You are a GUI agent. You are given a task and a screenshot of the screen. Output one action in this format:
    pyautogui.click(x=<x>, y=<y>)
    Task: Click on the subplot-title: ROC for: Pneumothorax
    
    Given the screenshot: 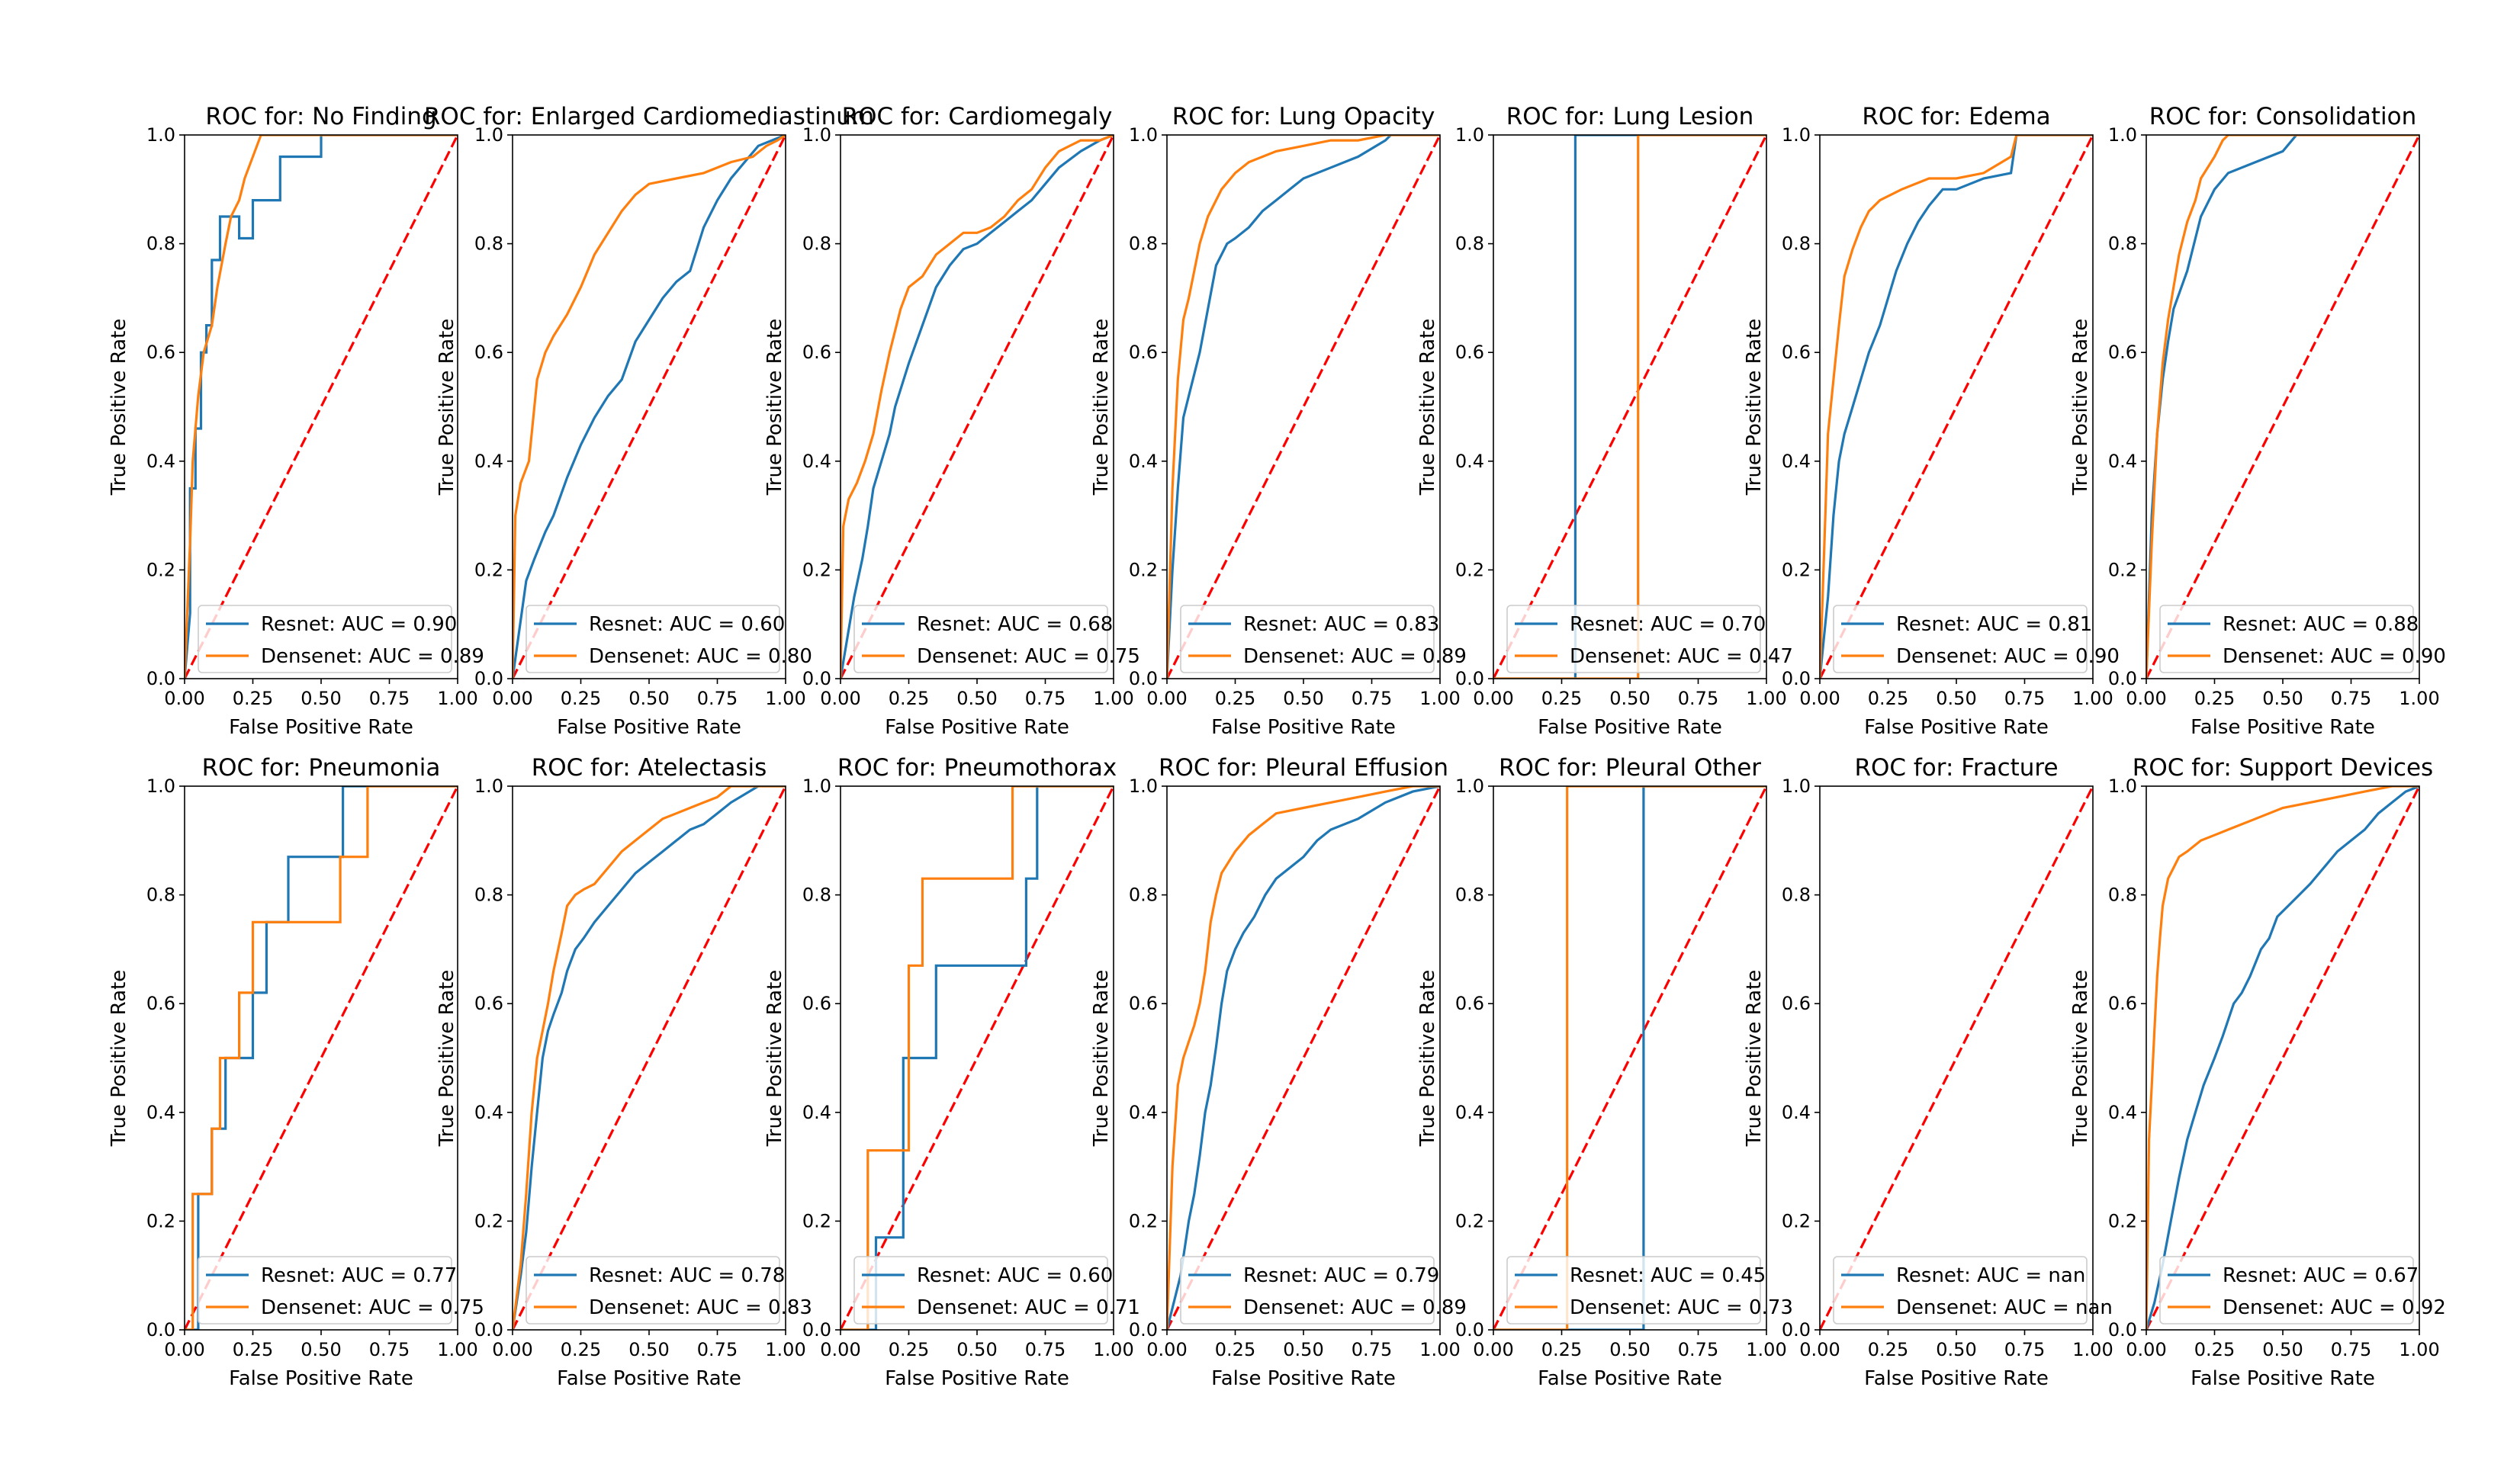 What is the action you would take?
    pyautogui.click(x=977, y=768)
    